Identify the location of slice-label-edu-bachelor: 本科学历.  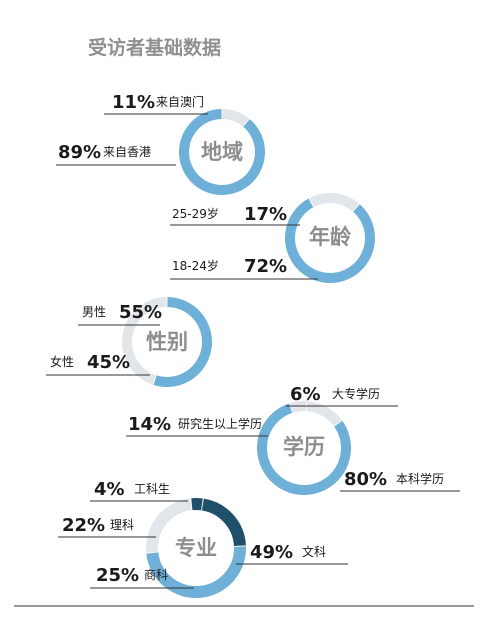
(420, 478).